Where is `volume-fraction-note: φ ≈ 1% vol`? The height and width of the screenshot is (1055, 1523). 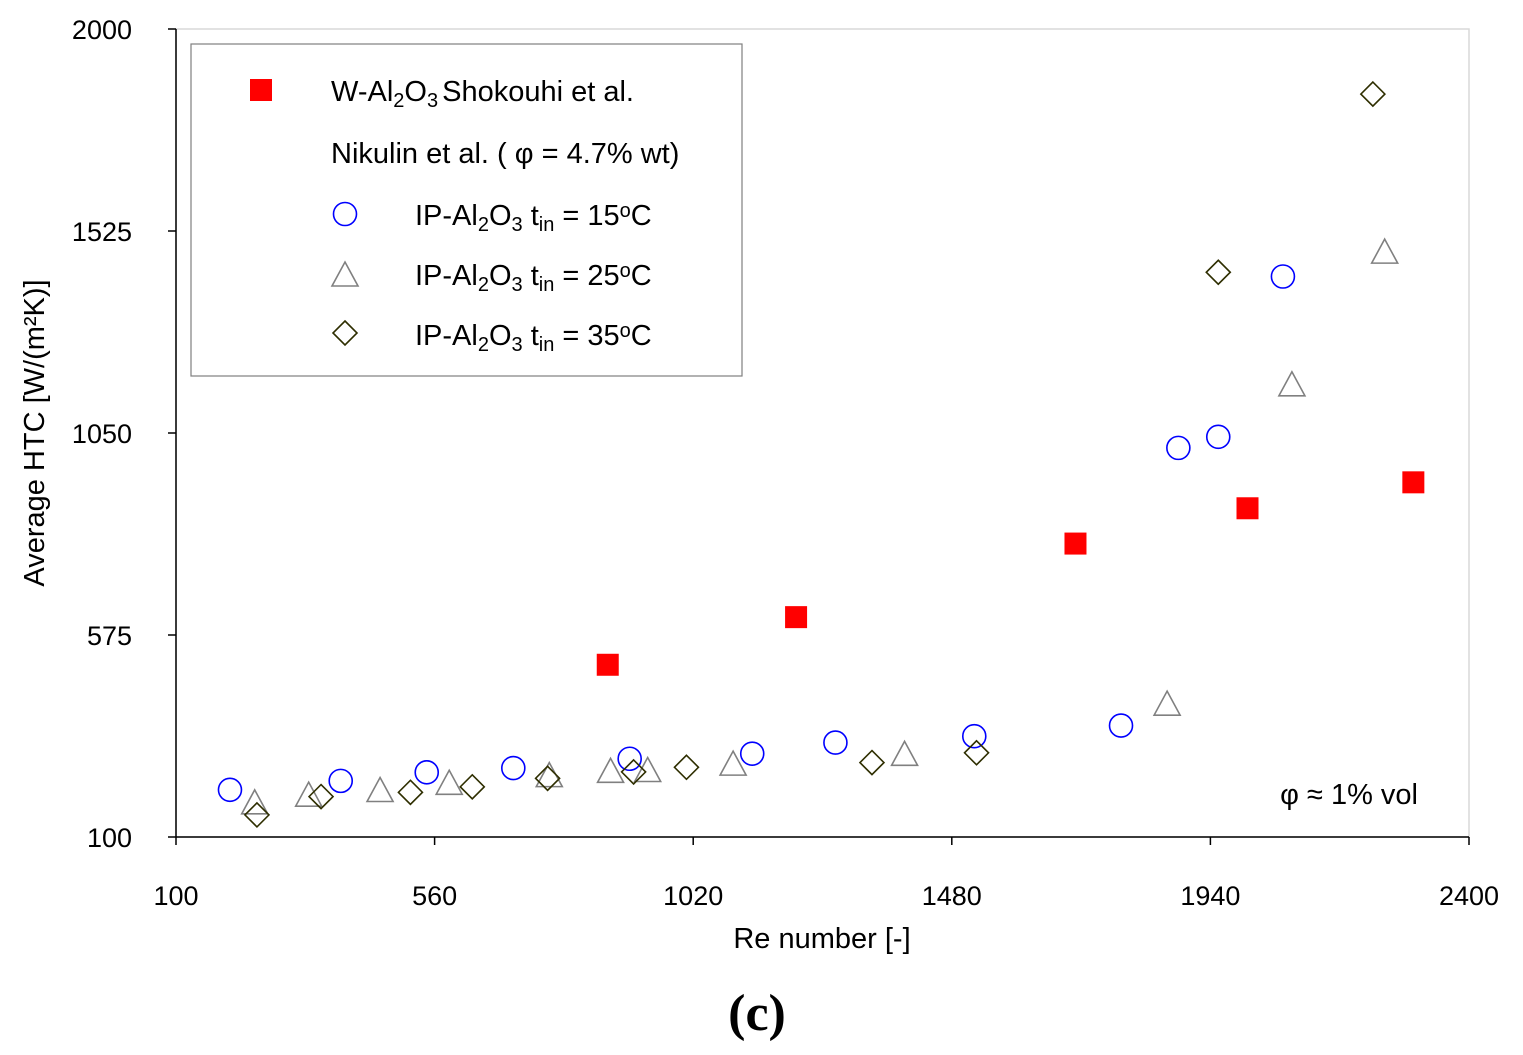
volume-fraction-note: φ ≈ 1% vol is located at coordinates (1349, 795).